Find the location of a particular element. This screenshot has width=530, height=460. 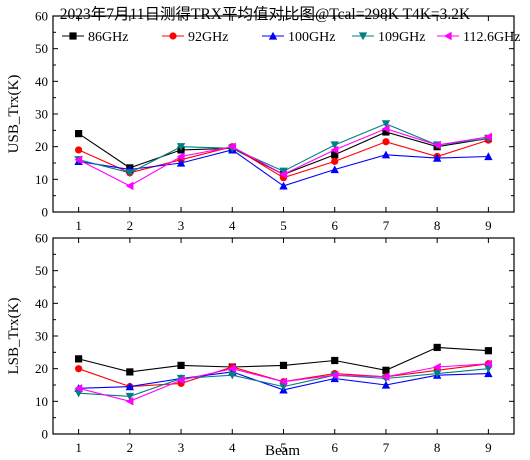

legend-item: 86GHz is located at coordinates (95, 37).